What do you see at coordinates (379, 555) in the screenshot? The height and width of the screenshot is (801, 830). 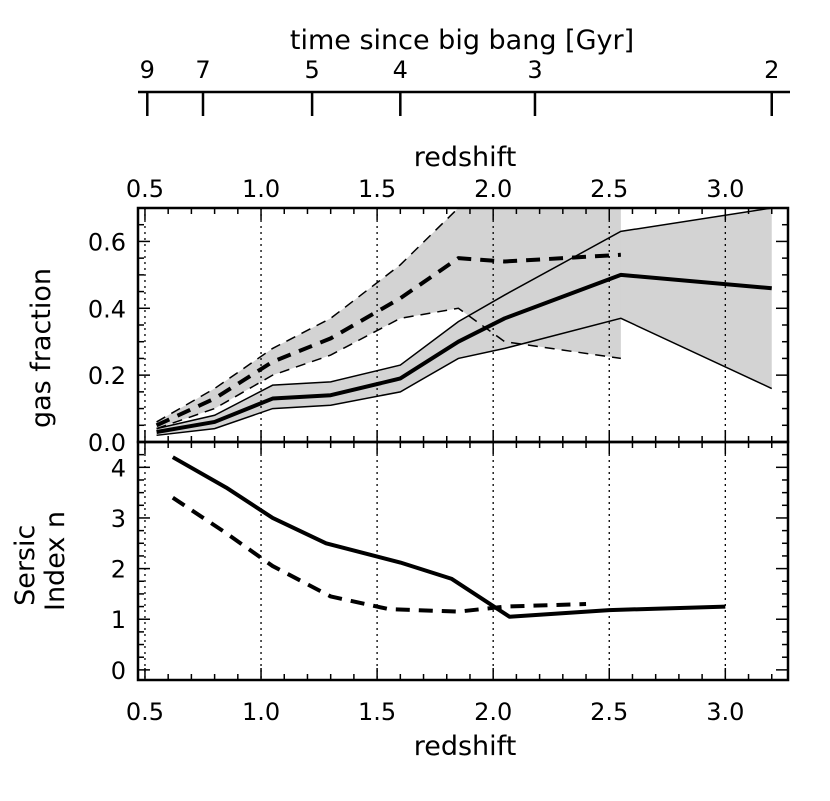 I see `sersic-line-dashed` at bounding box center [379, 555].